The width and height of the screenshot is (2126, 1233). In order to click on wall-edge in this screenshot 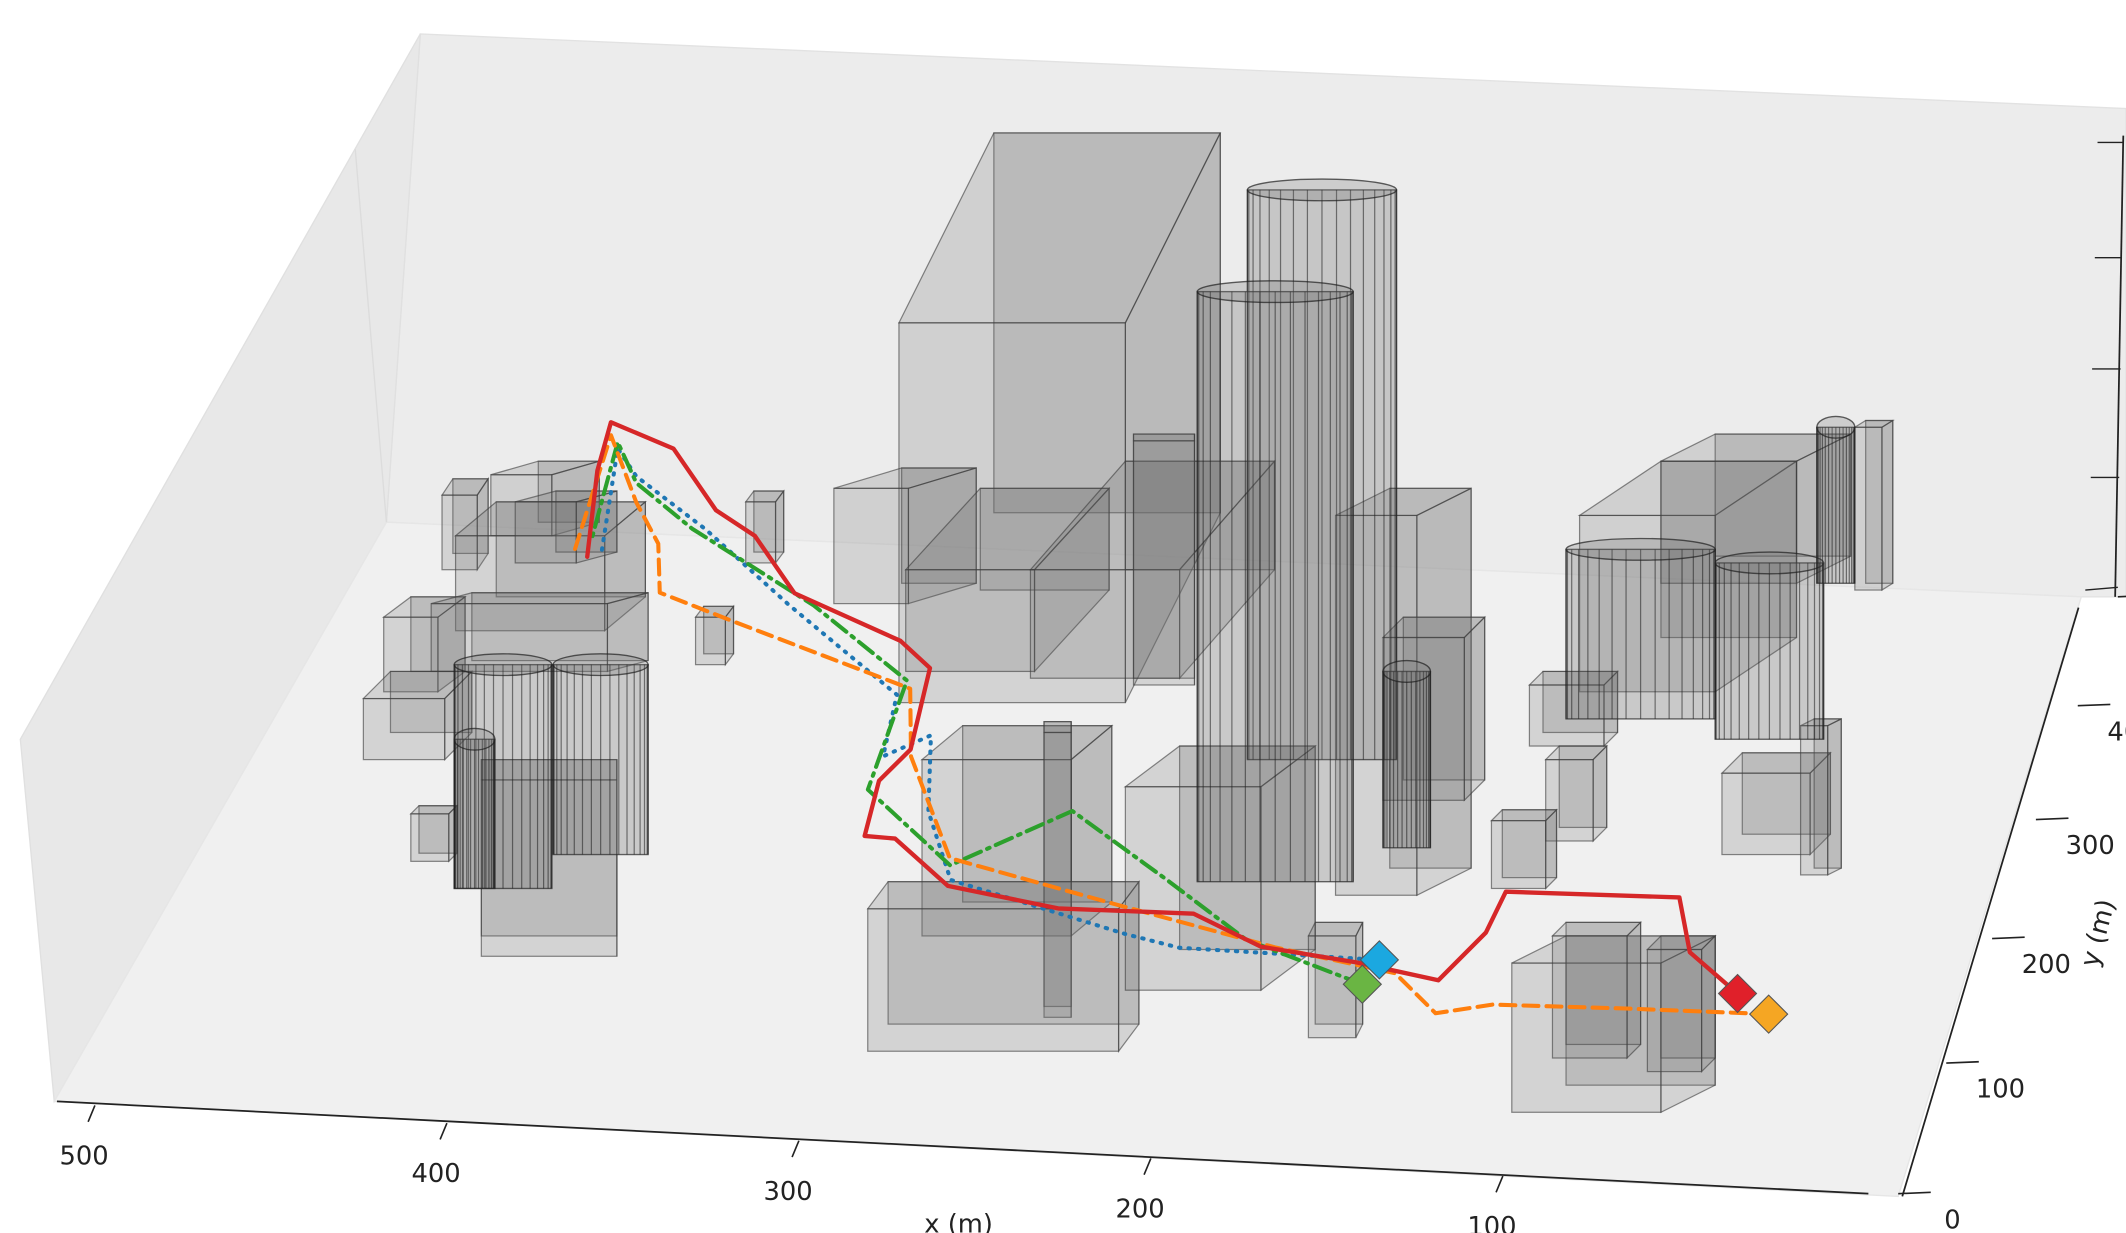, I will do `click(371, 336)`.